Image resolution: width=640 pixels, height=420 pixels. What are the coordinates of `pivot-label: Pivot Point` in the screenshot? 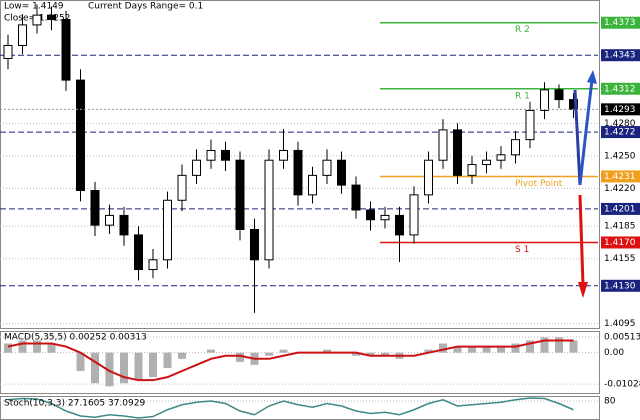 It's located at (539, 184).